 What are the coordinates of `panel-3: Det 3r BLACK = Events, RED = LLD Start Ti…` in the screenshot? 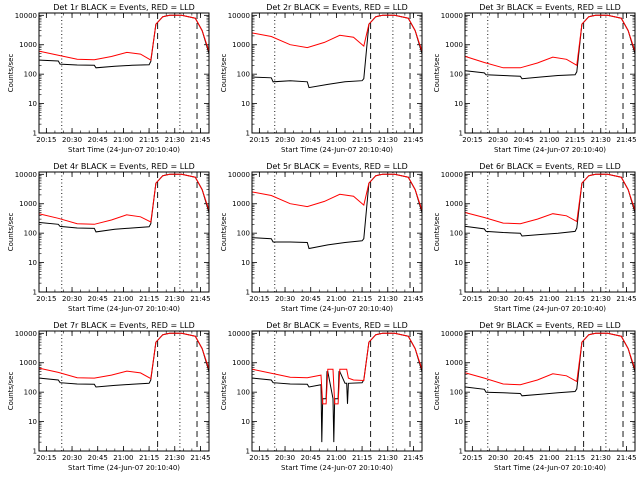 It's located at (535, 78).